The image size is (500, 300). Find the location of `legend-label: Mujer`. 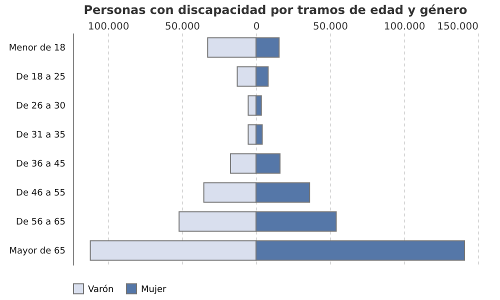

legend-label: Mujer is located at coordinates (154, 289).